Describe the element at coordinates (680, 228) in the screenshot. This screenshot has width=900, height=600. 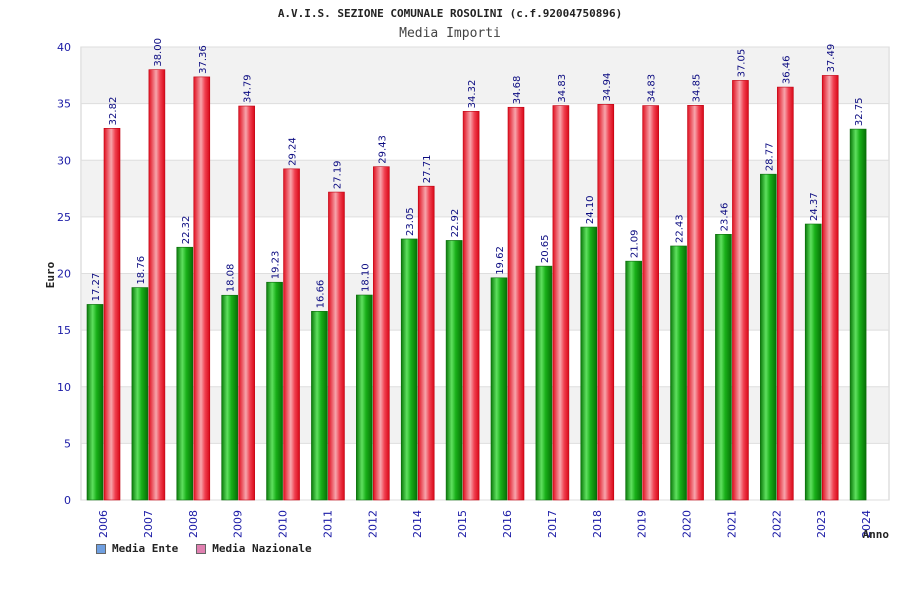
I see `data-label: 22.43` at that location.